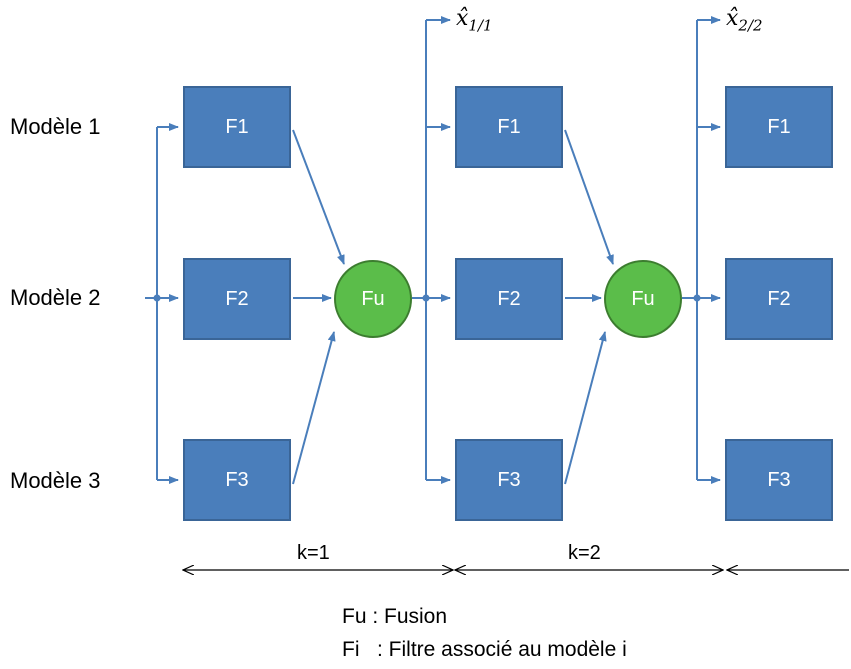  What do you see at coordinates (237, 127) in the screenshot?
I see `filter-f1-col1: F1` at bounding box center [237, 127].